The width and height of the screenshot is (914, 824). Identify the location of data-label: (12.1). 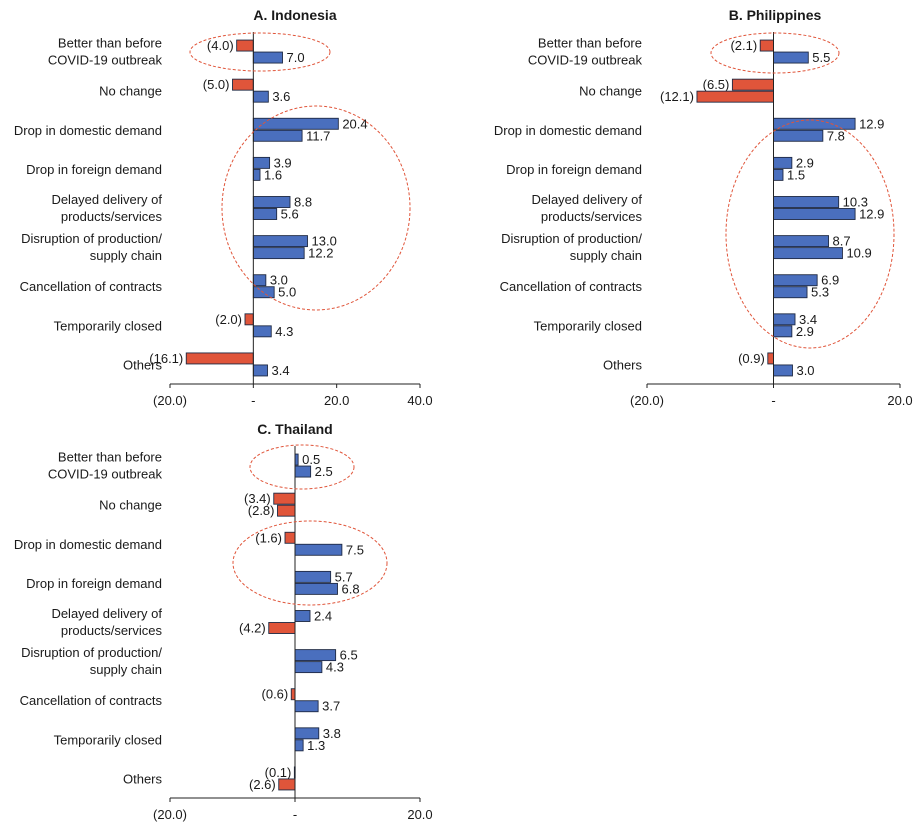
(677, 96).